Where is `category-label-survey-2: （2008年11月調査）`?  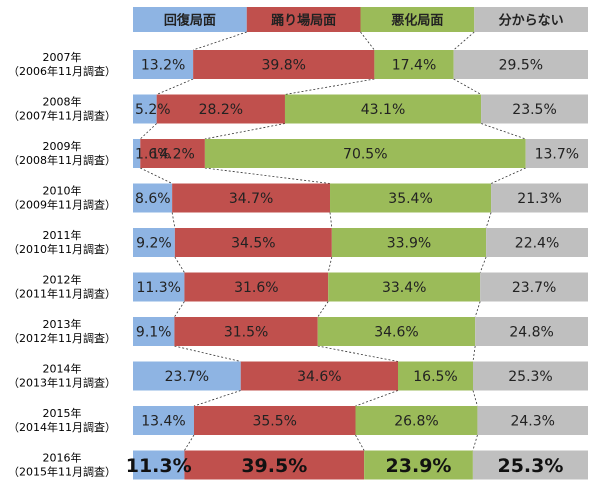 category-label-survey-2: （2008年11月調査） is located at coordinates (62, 160).